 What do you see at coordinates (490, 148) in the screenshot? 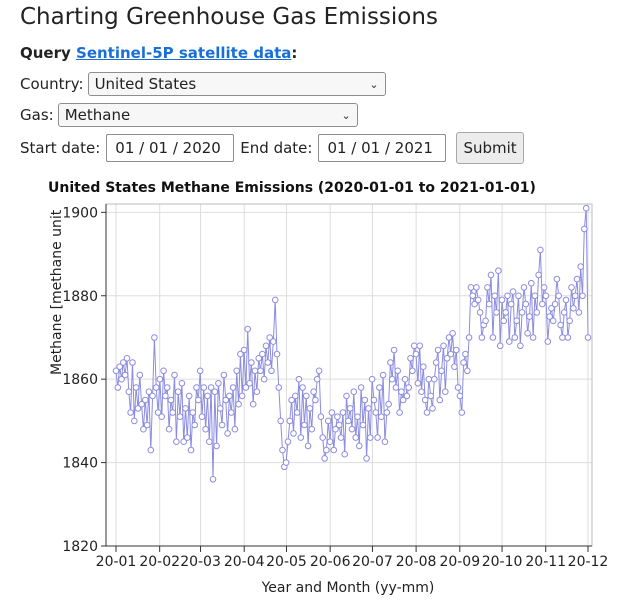
I see `submit-button: Submit` at bounding box center [490, 148].